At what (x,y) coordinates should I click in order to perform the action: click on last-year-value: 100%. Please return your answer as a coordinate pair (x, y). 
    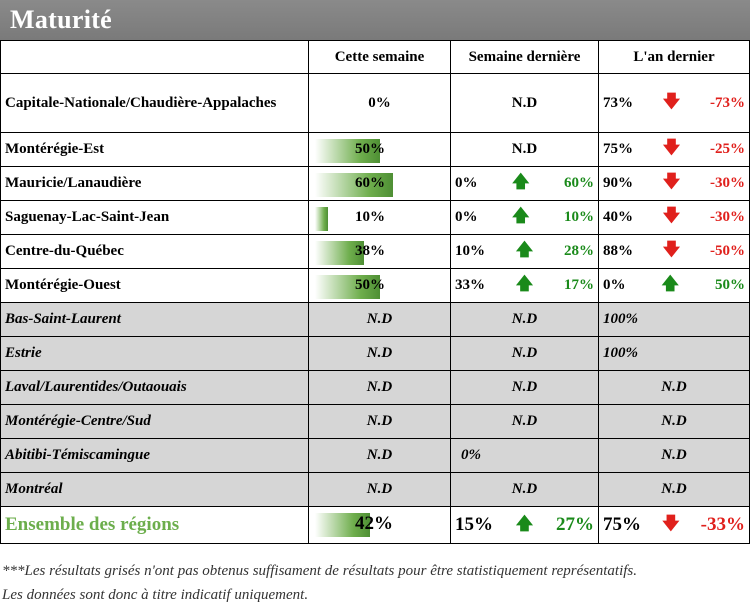
    Looking at the image, I should click on (674, 319).